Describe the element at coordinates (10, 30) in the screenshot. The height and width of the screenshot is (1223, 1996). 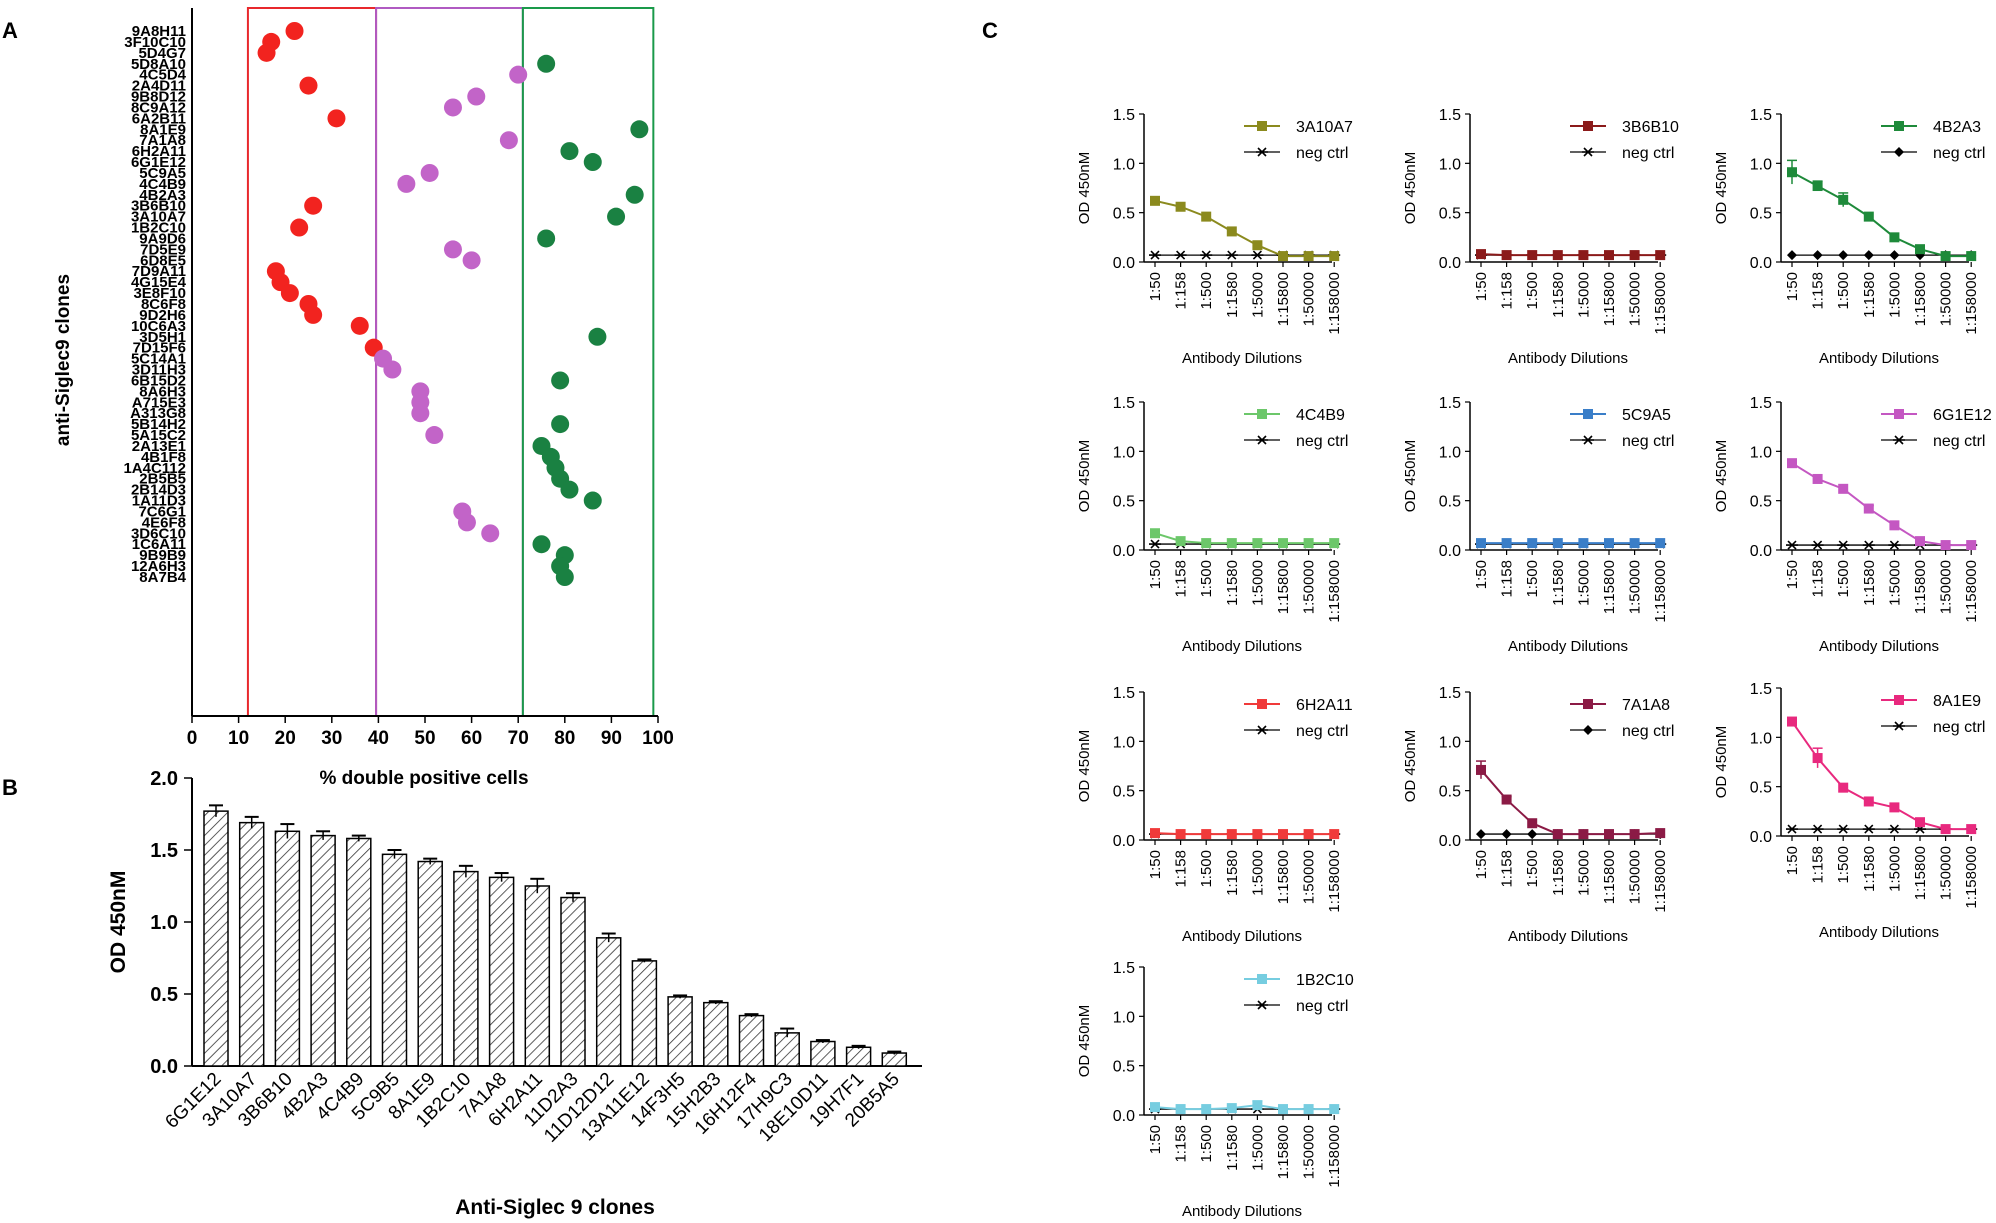
I see `panel-label-a: A` at that location.